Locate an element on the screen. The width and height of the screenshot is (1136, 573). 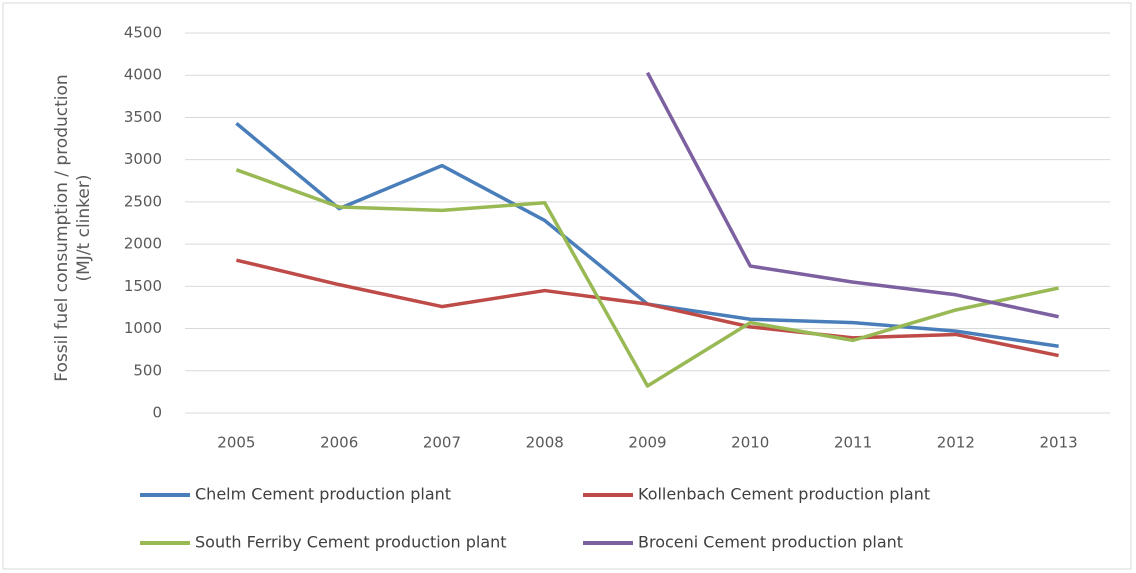
x-tick-label: 2005 is located at coordinates (236, 443).